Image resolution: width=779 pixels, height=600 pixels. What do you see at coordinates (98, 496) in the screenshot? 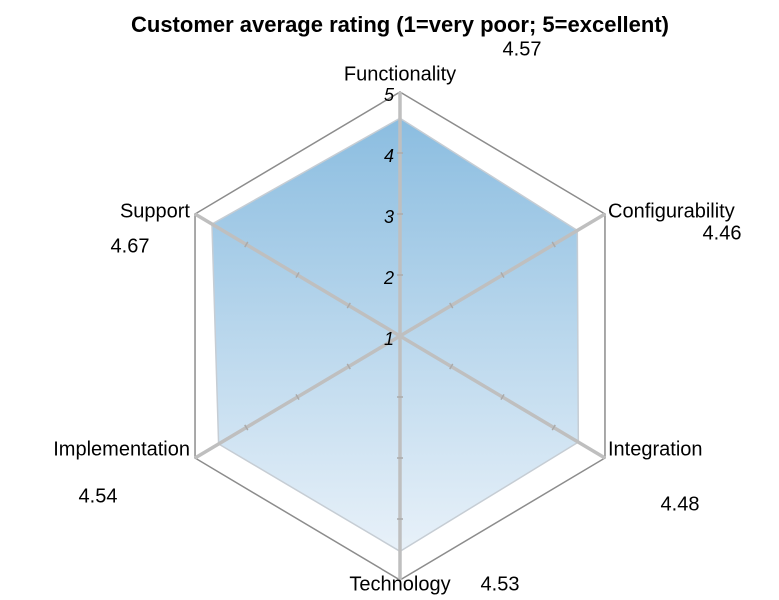
I see `value-label: 4.54` at bounding box center [98, 496].